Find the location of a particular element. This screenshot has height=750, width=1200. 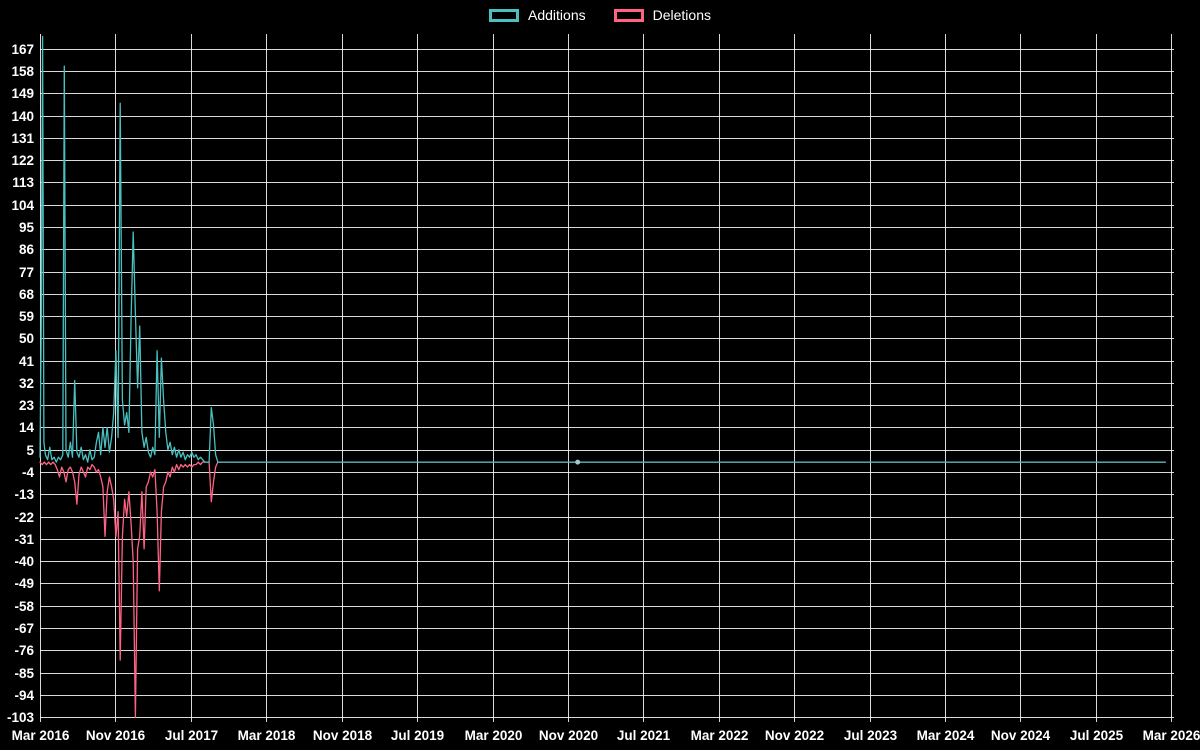

x-tick-label: Jul 2025 is located at coordinates (1097, 735).